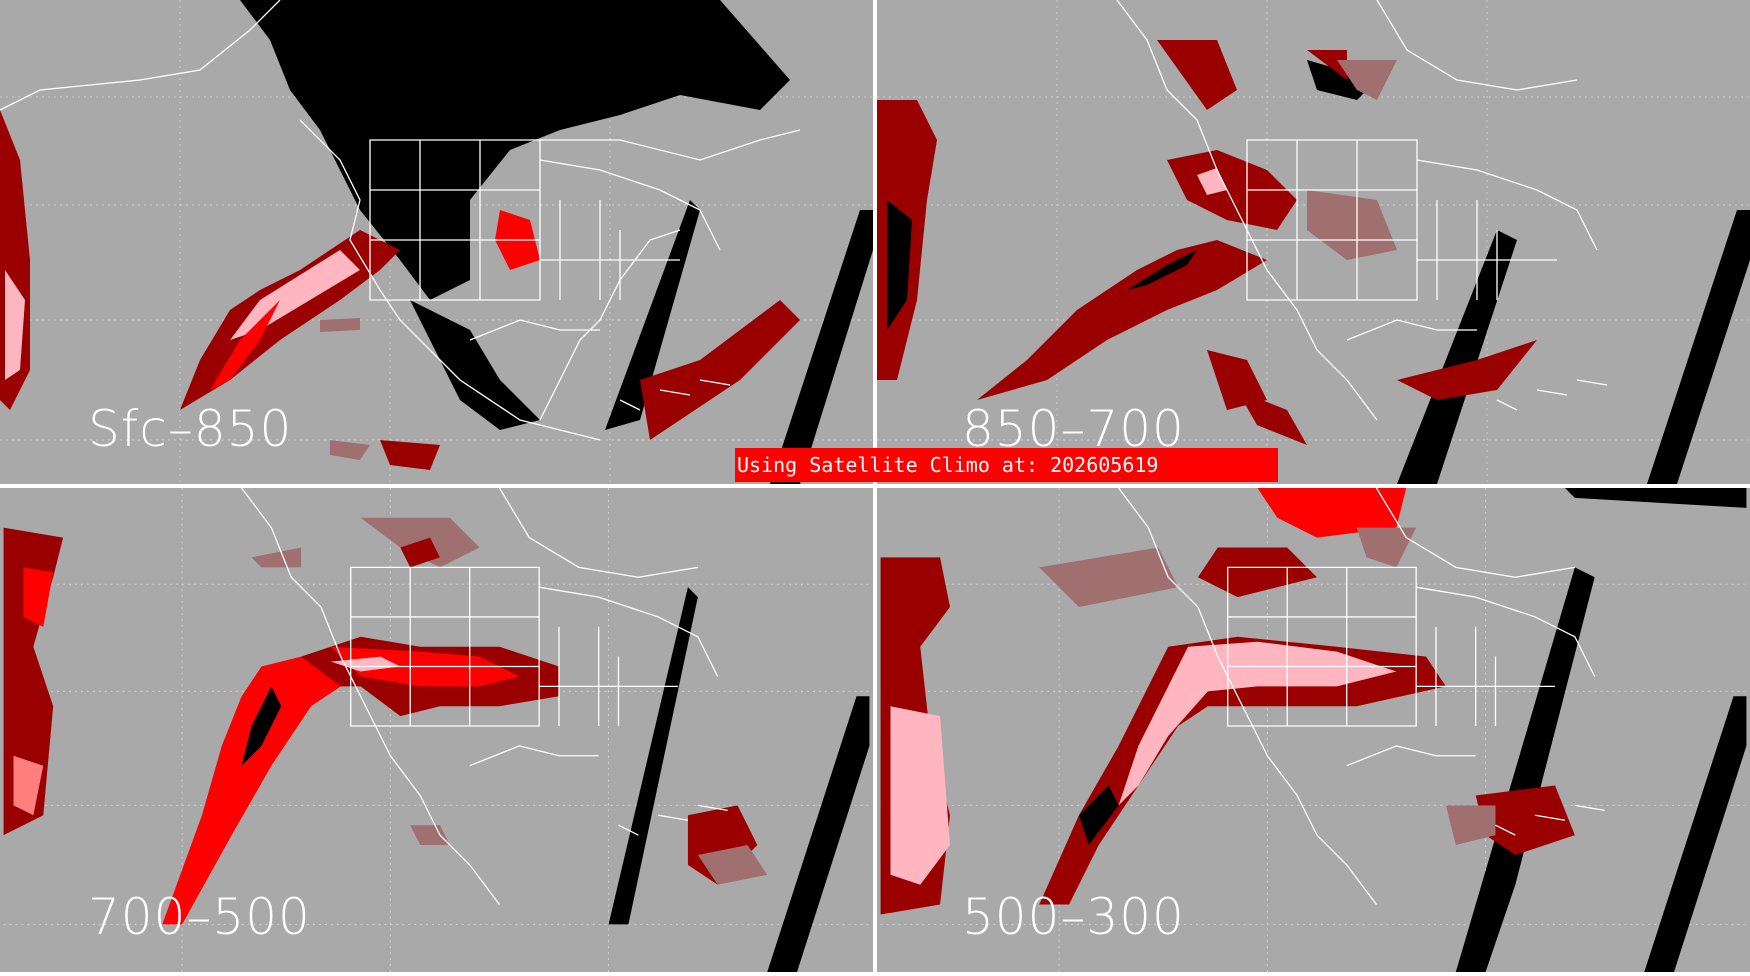 This screenshot has height=976, width=1750. What do you see at coordinates (199, 917) in the screenshot?
I see `layer-label: 700–500` at bounding box center [199, 917].